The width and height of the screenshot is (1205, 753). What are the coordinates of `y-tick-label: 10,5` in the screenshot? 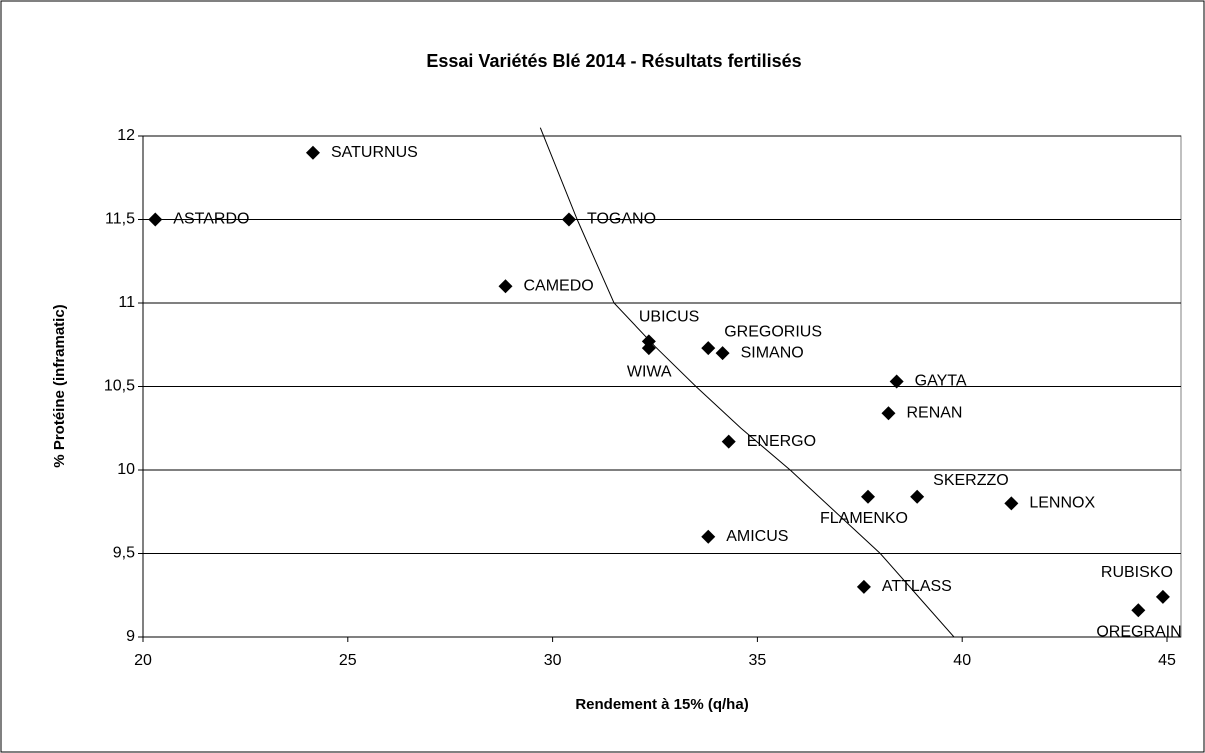 It's located at (119, 386).